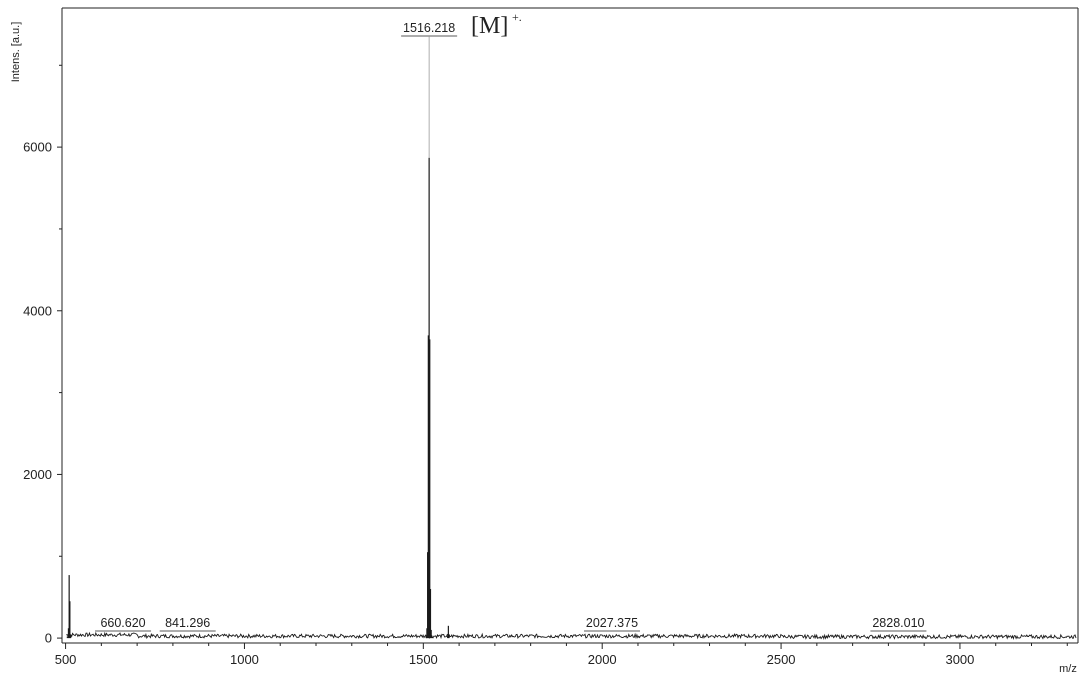 This screenshot has width=1085, height=680. Describe the element at coordinates (781, 659) in the screenshot. I see `x-tick-label: 2500` at that location.